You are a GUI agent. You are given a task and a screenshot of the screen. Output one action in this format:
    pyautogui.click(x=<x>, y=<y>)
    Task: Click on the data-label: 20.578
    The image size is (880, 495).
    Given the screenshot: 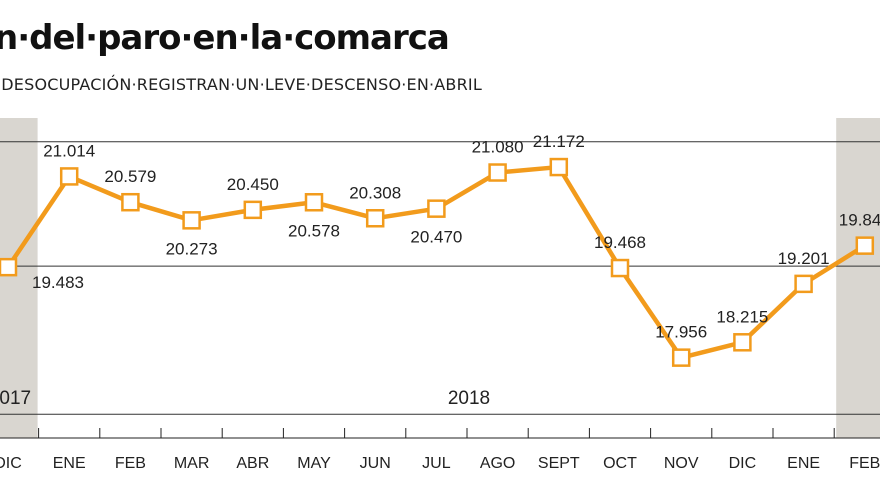 What is the action you would take?
    pyautogui.click(x=314, y=230)
    